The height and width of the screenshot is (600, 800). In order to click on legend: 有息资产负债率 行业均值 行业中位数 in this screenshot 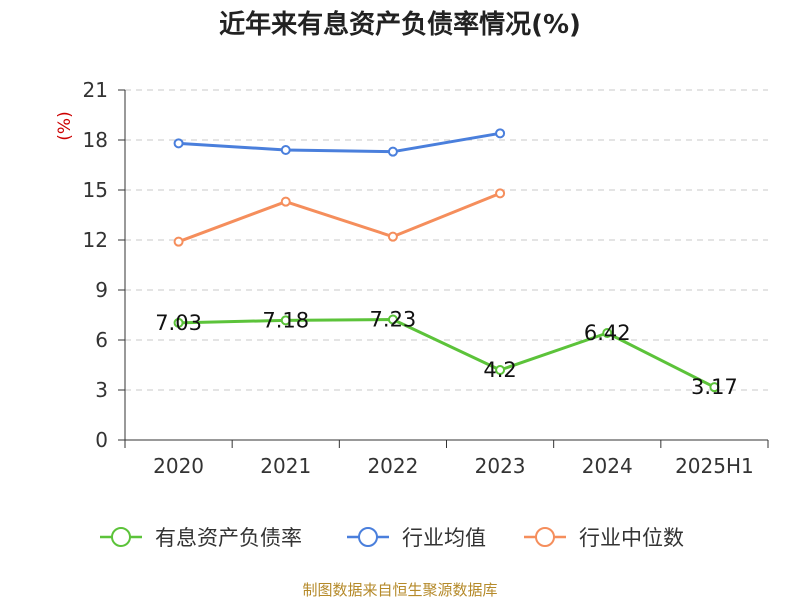, I will do `click(392, 538)`.